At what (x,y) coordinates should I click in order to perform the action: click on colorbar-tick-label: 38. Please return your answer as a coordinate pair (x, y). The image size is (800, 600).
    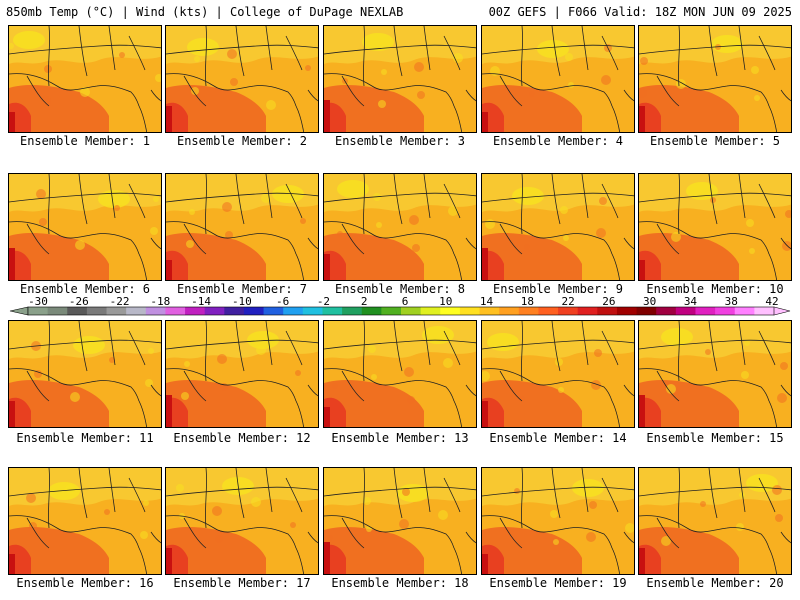
    Looking at the image, I should click on (731, 302).